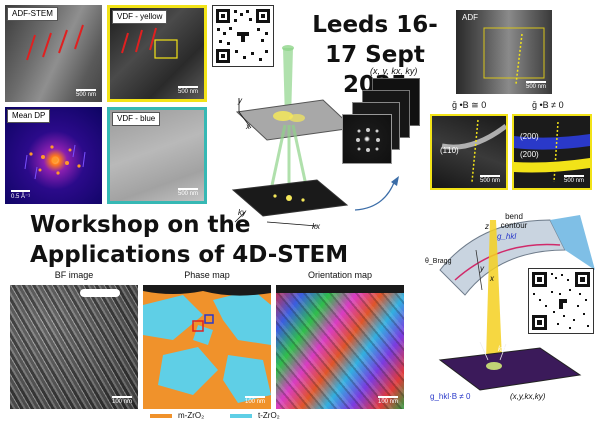 The image size is (600, 425). Describe the element at coordinates (248, 126) in the screenshot. I see `axis-x-label: x` at that location.